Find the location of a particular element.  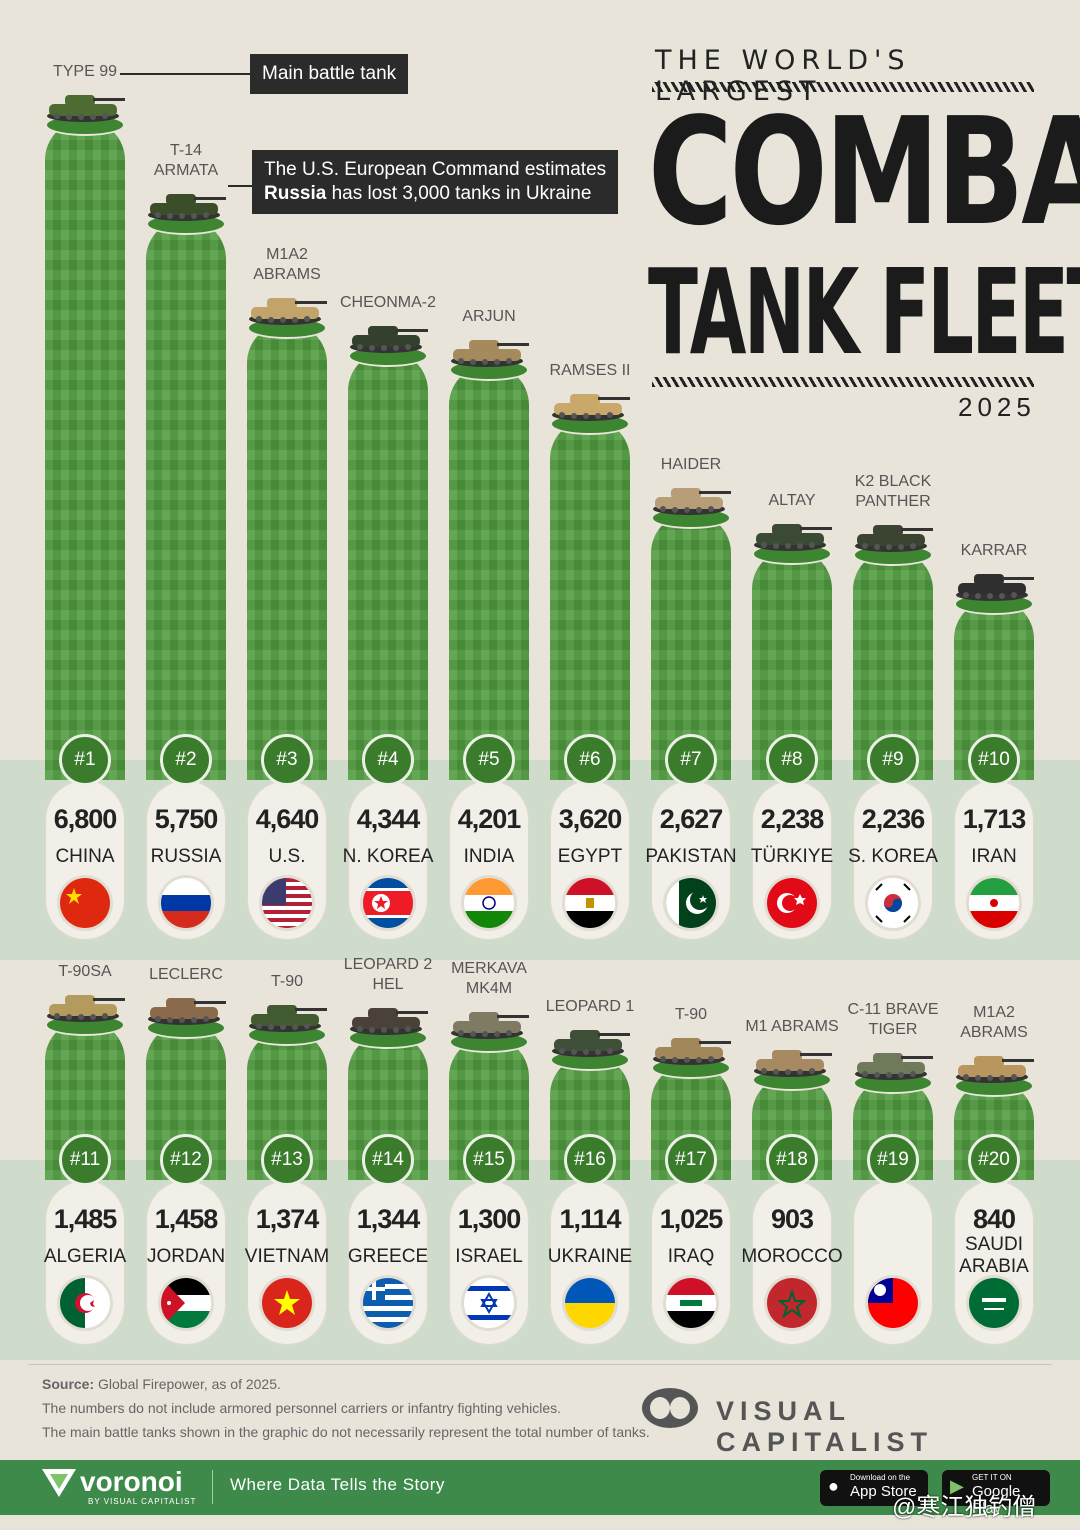

flag-icon-tr is located at coordinates (792, 903).